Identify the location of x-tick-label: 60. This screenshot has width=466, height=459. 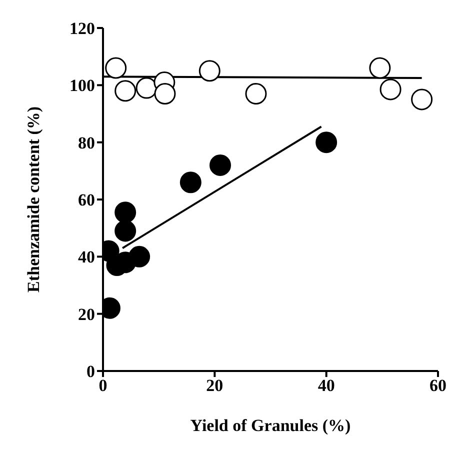
(438, 386).